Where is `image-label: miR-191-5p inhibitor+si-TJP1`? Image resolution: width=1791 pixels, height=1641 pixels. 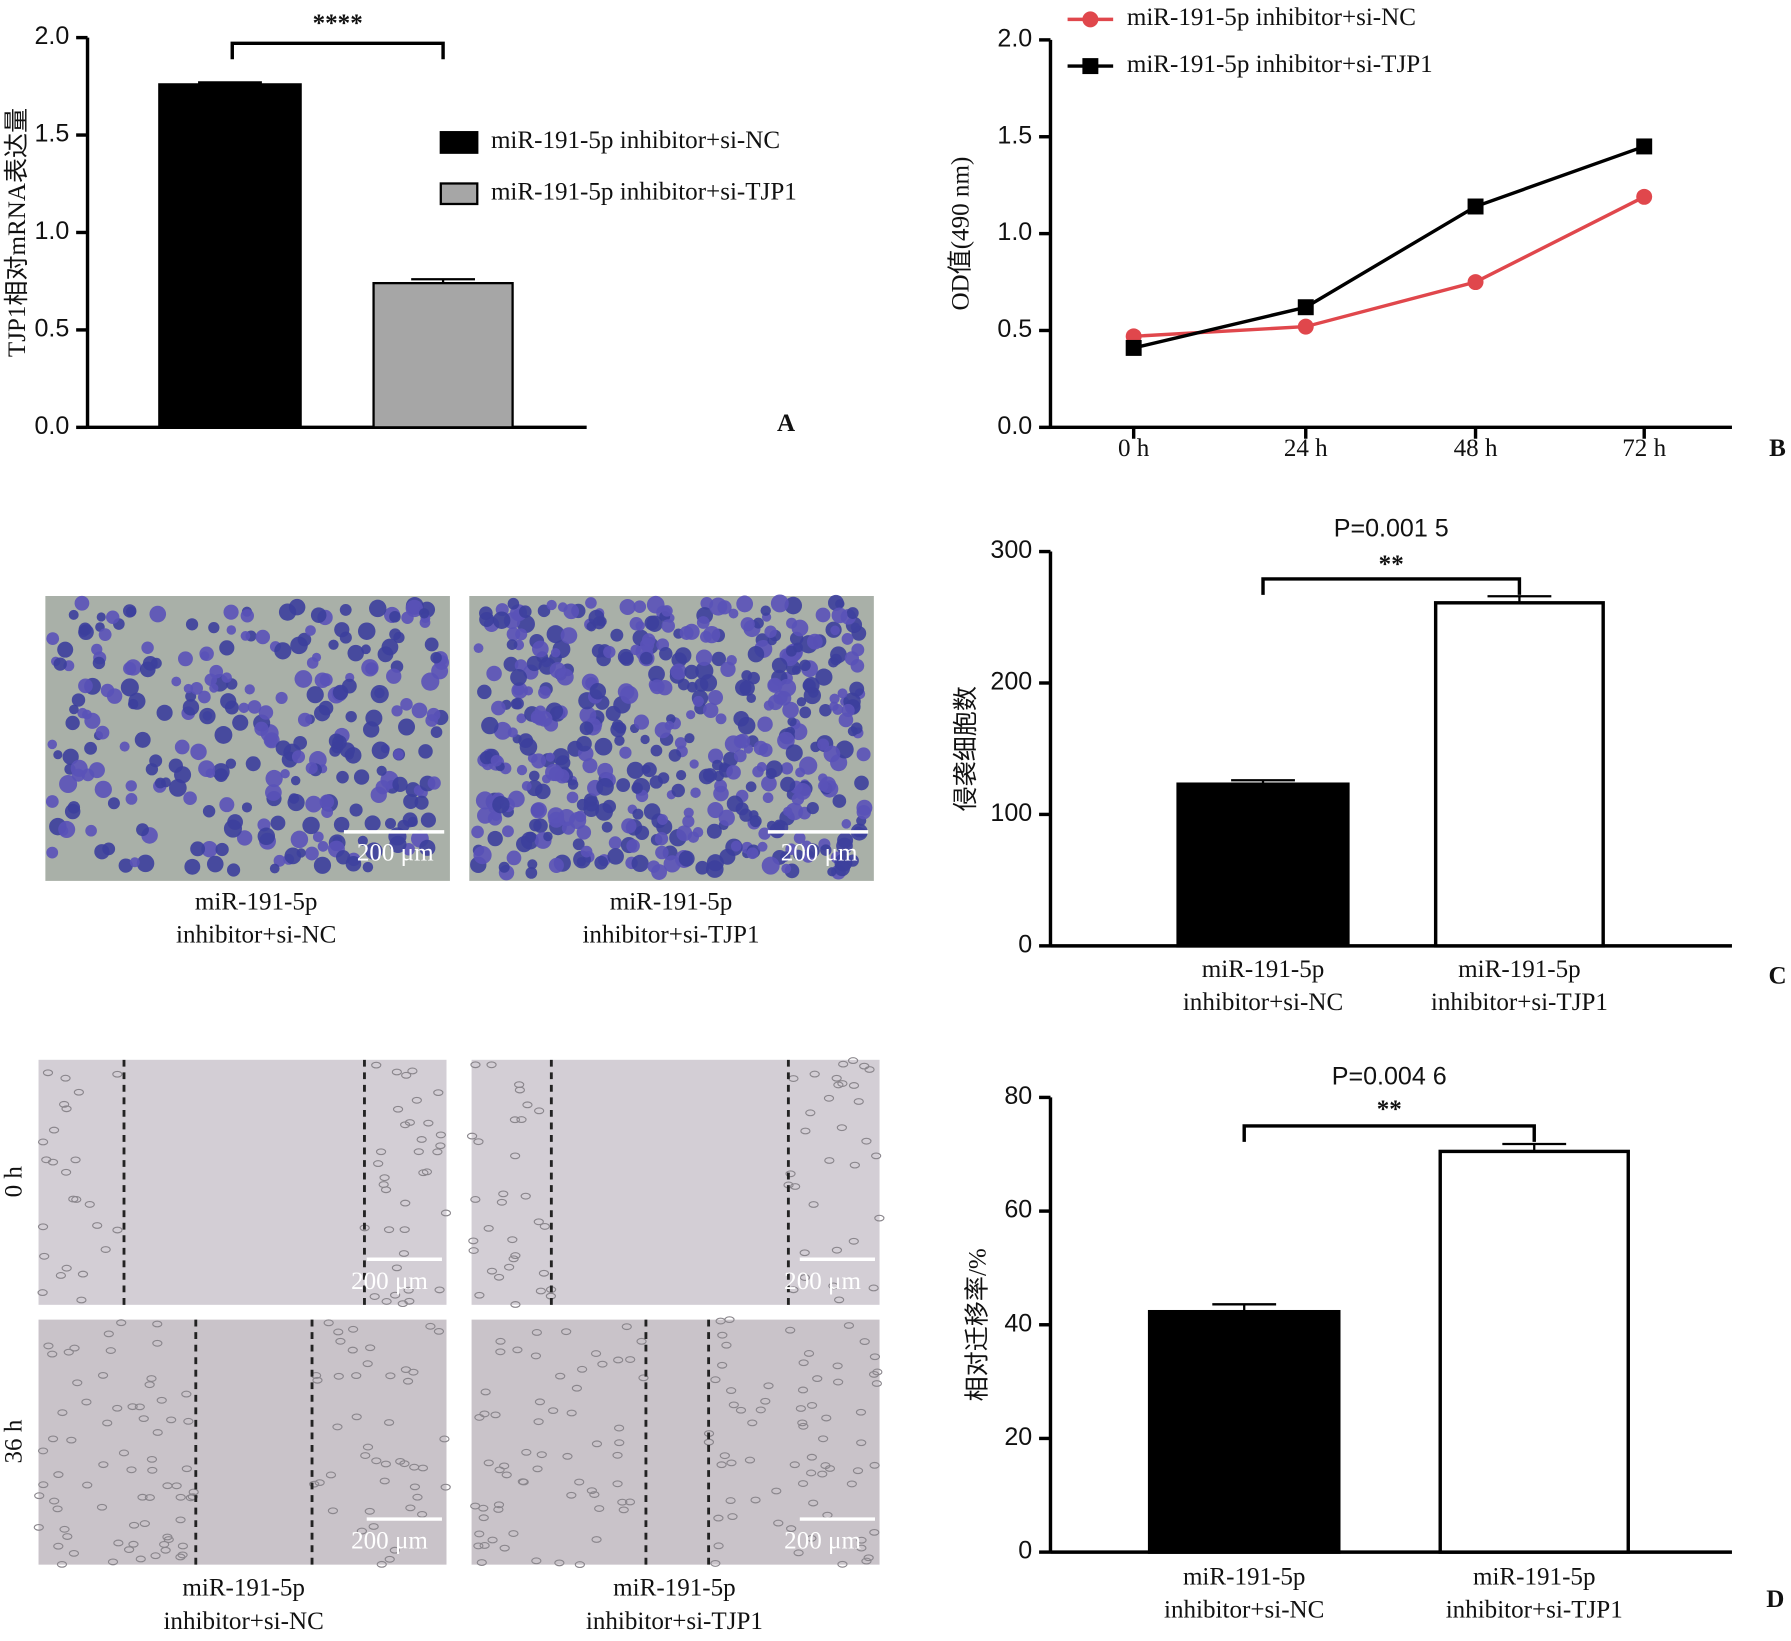
image-label: miR-191-5p inhibitor+si-TJP1 is located at coordinates (670, 918).